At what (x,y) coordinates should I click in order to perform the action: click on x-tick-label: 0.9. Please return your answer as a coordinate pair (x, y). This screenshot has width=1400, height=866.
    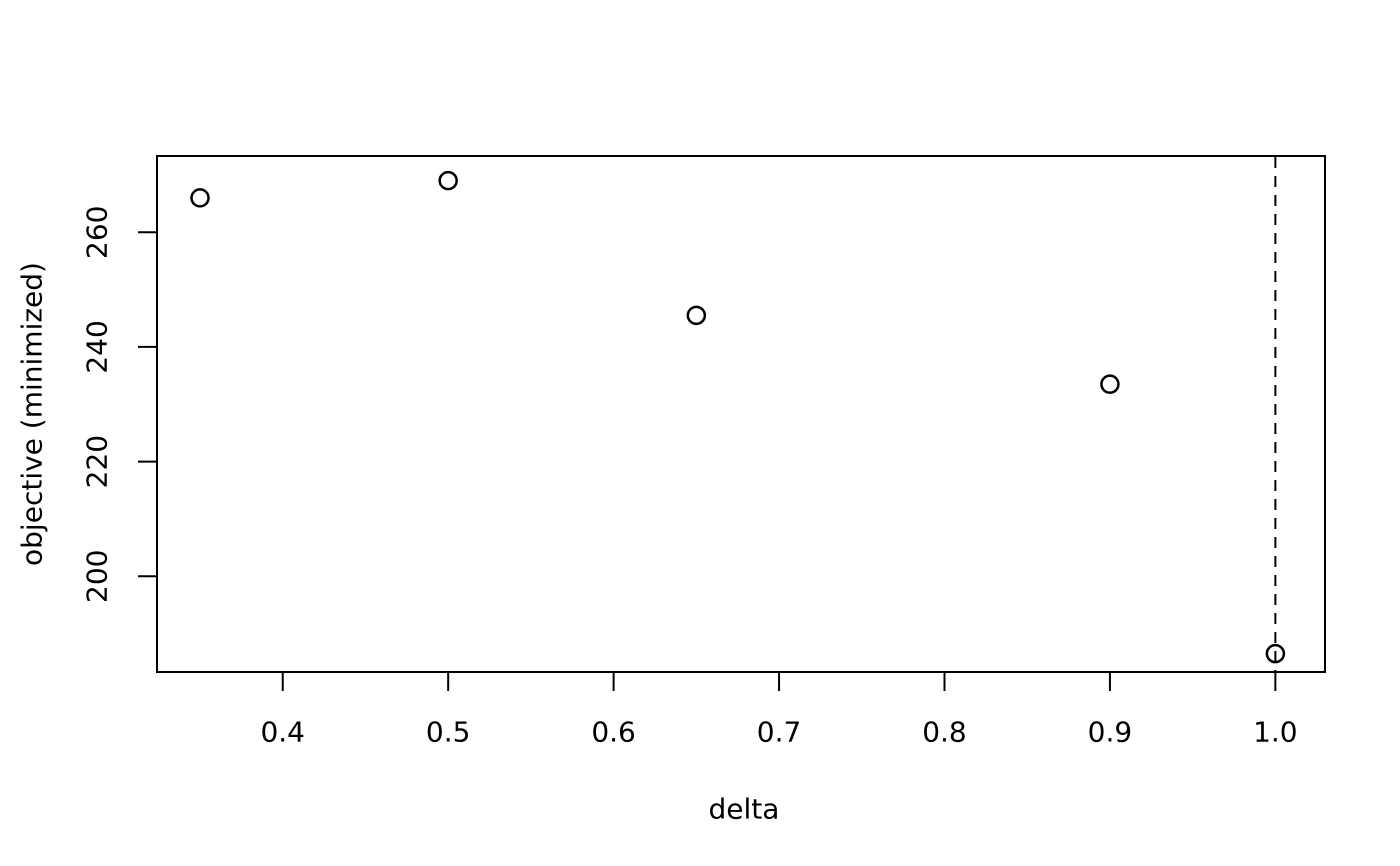
    Looking at the image, I should click on (1110, 732).